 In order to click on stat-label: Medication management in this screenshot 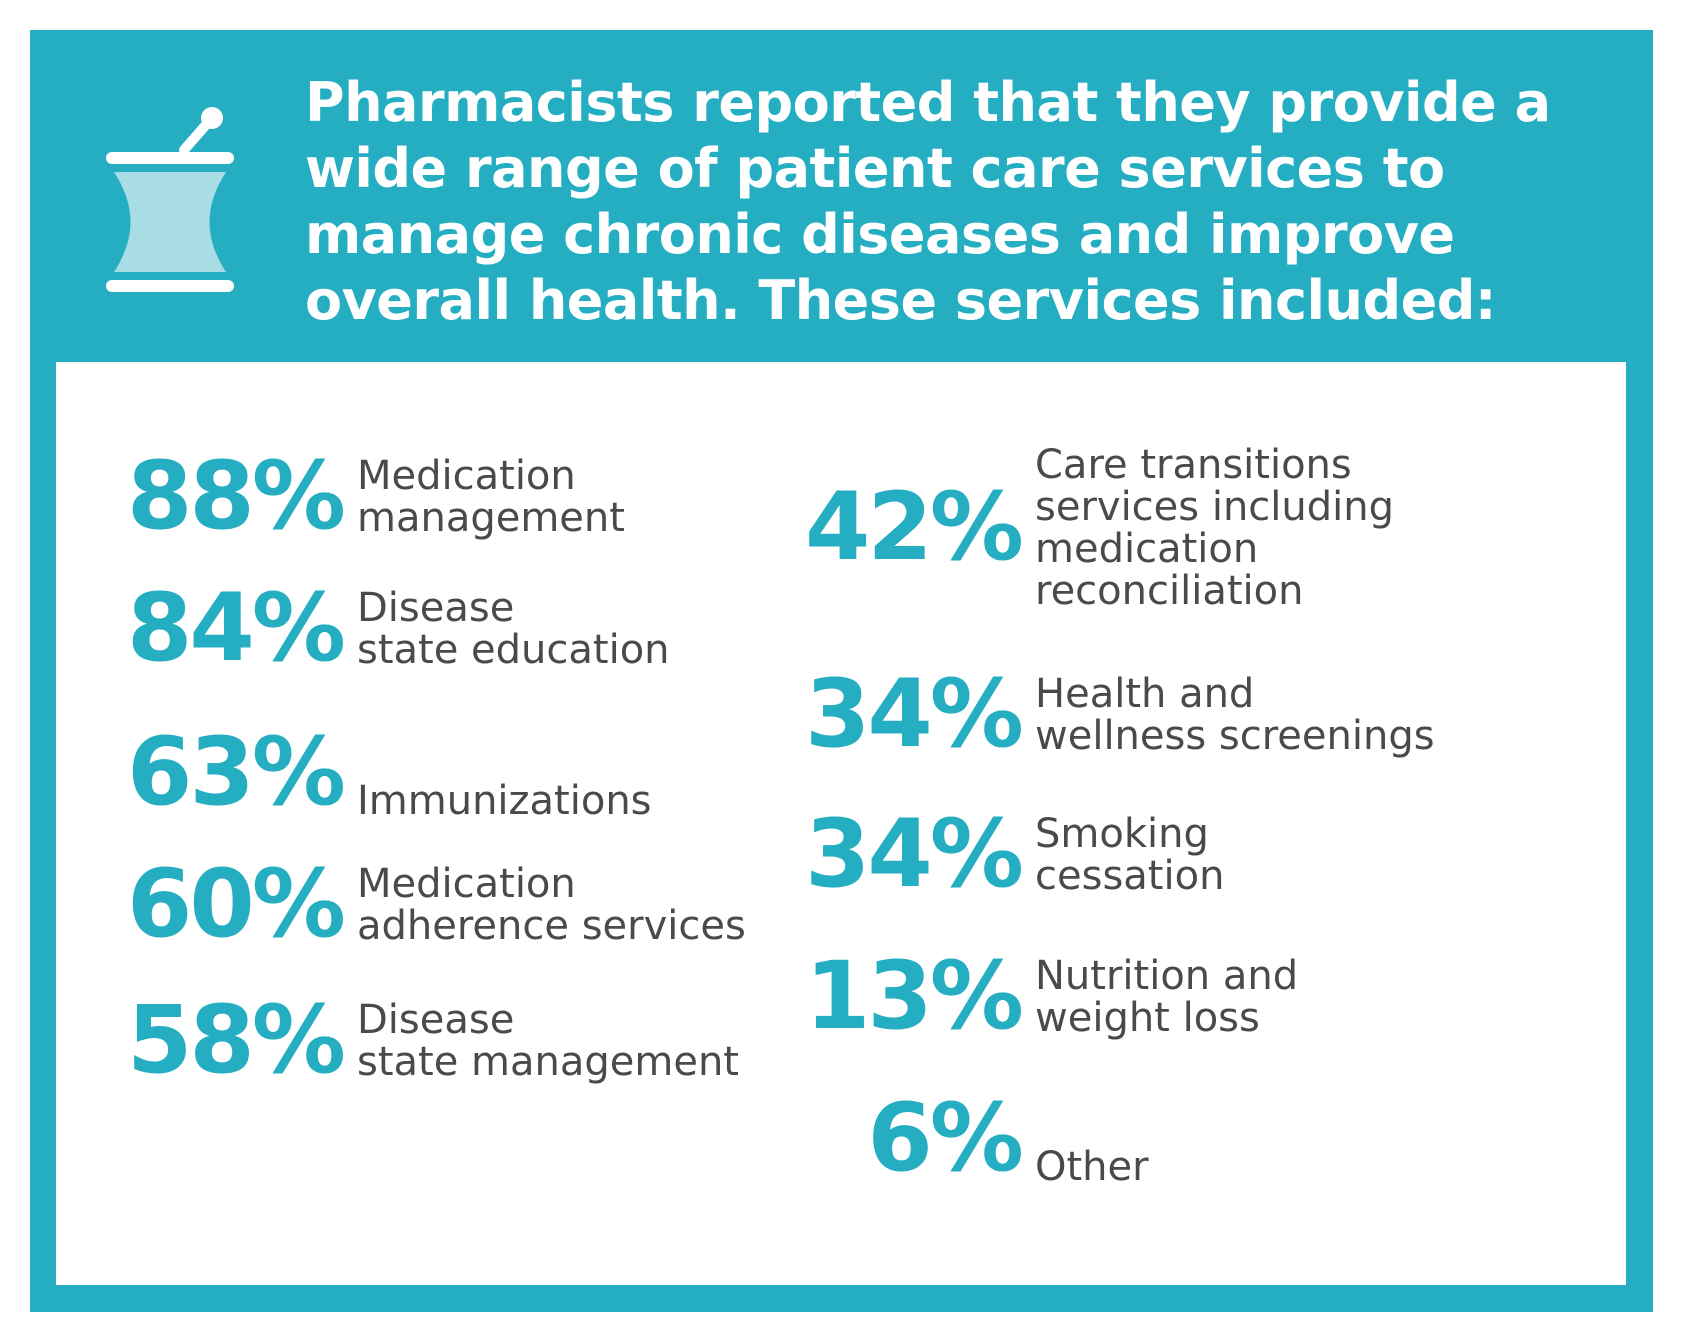, I will do `click(491, 497)`.